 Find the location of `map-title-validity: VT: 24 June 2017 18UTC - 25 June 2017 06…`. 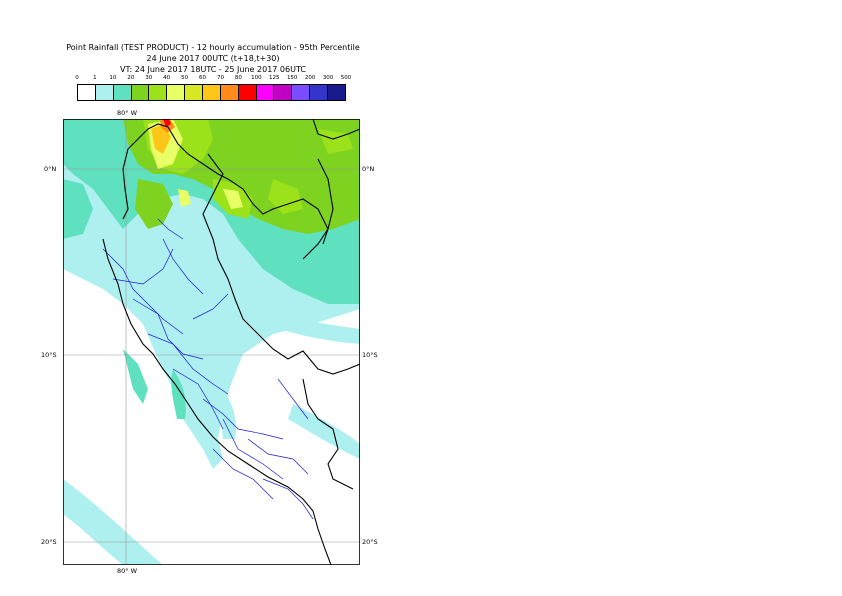

map-title-validity: VT: 24 June 2017 18UTC - 25 June 2017 06… is located at coordinates (213, 69).